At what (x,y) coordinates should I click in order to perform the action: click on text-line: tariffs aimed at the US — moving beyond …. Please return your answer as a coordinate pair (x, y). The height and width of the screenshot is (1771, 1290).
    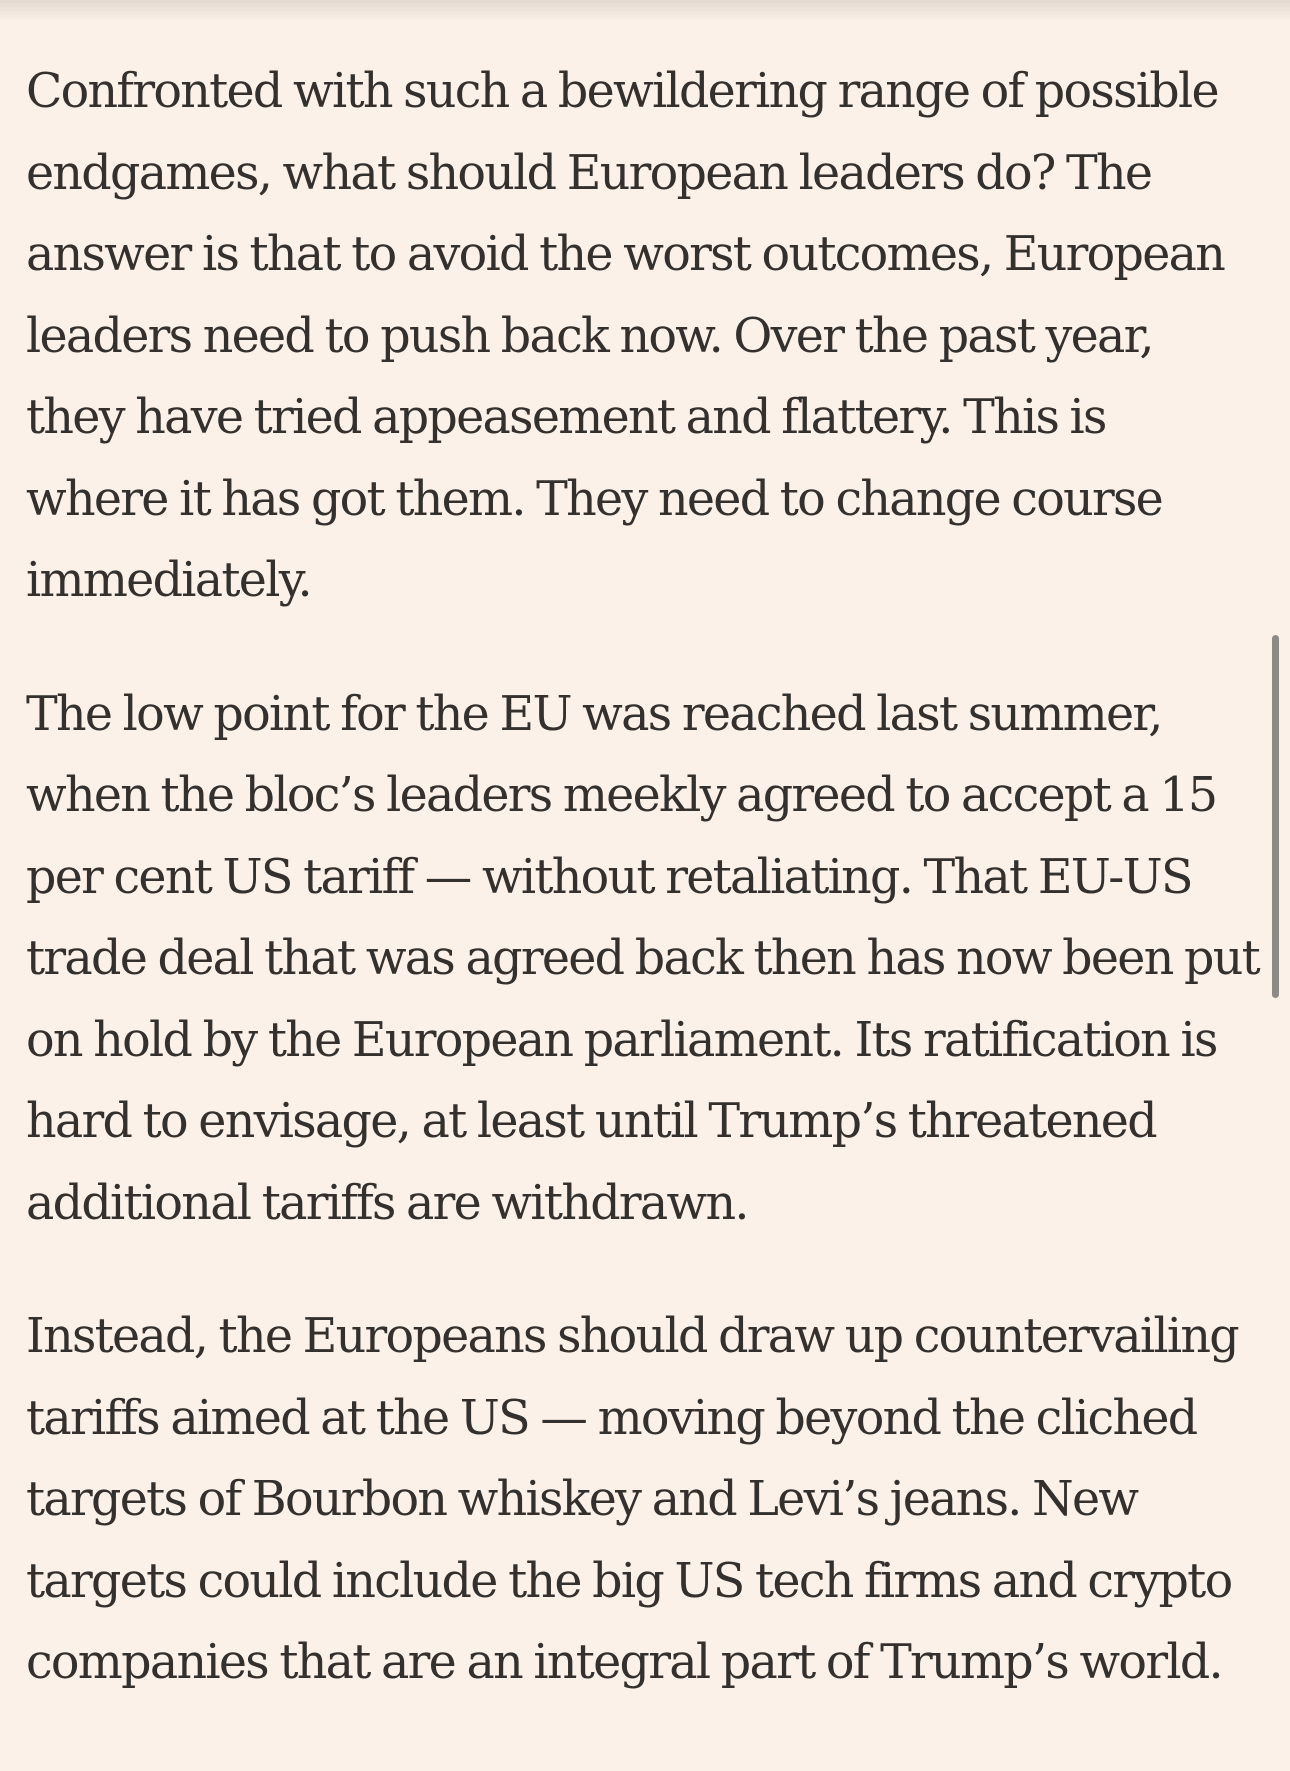
    Looking at the image, I should click on (612, 1418).